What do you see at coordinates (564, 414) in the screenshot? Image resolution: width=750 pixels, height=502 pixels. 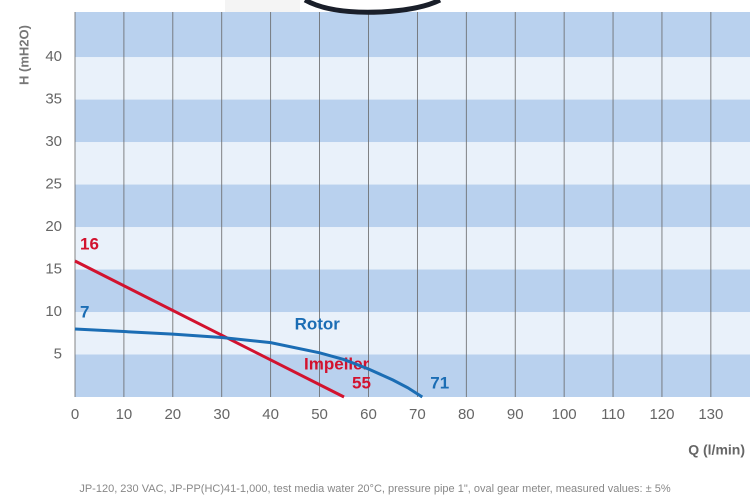 I see `x-tick-label: 100` at bounding box center [564, 414].